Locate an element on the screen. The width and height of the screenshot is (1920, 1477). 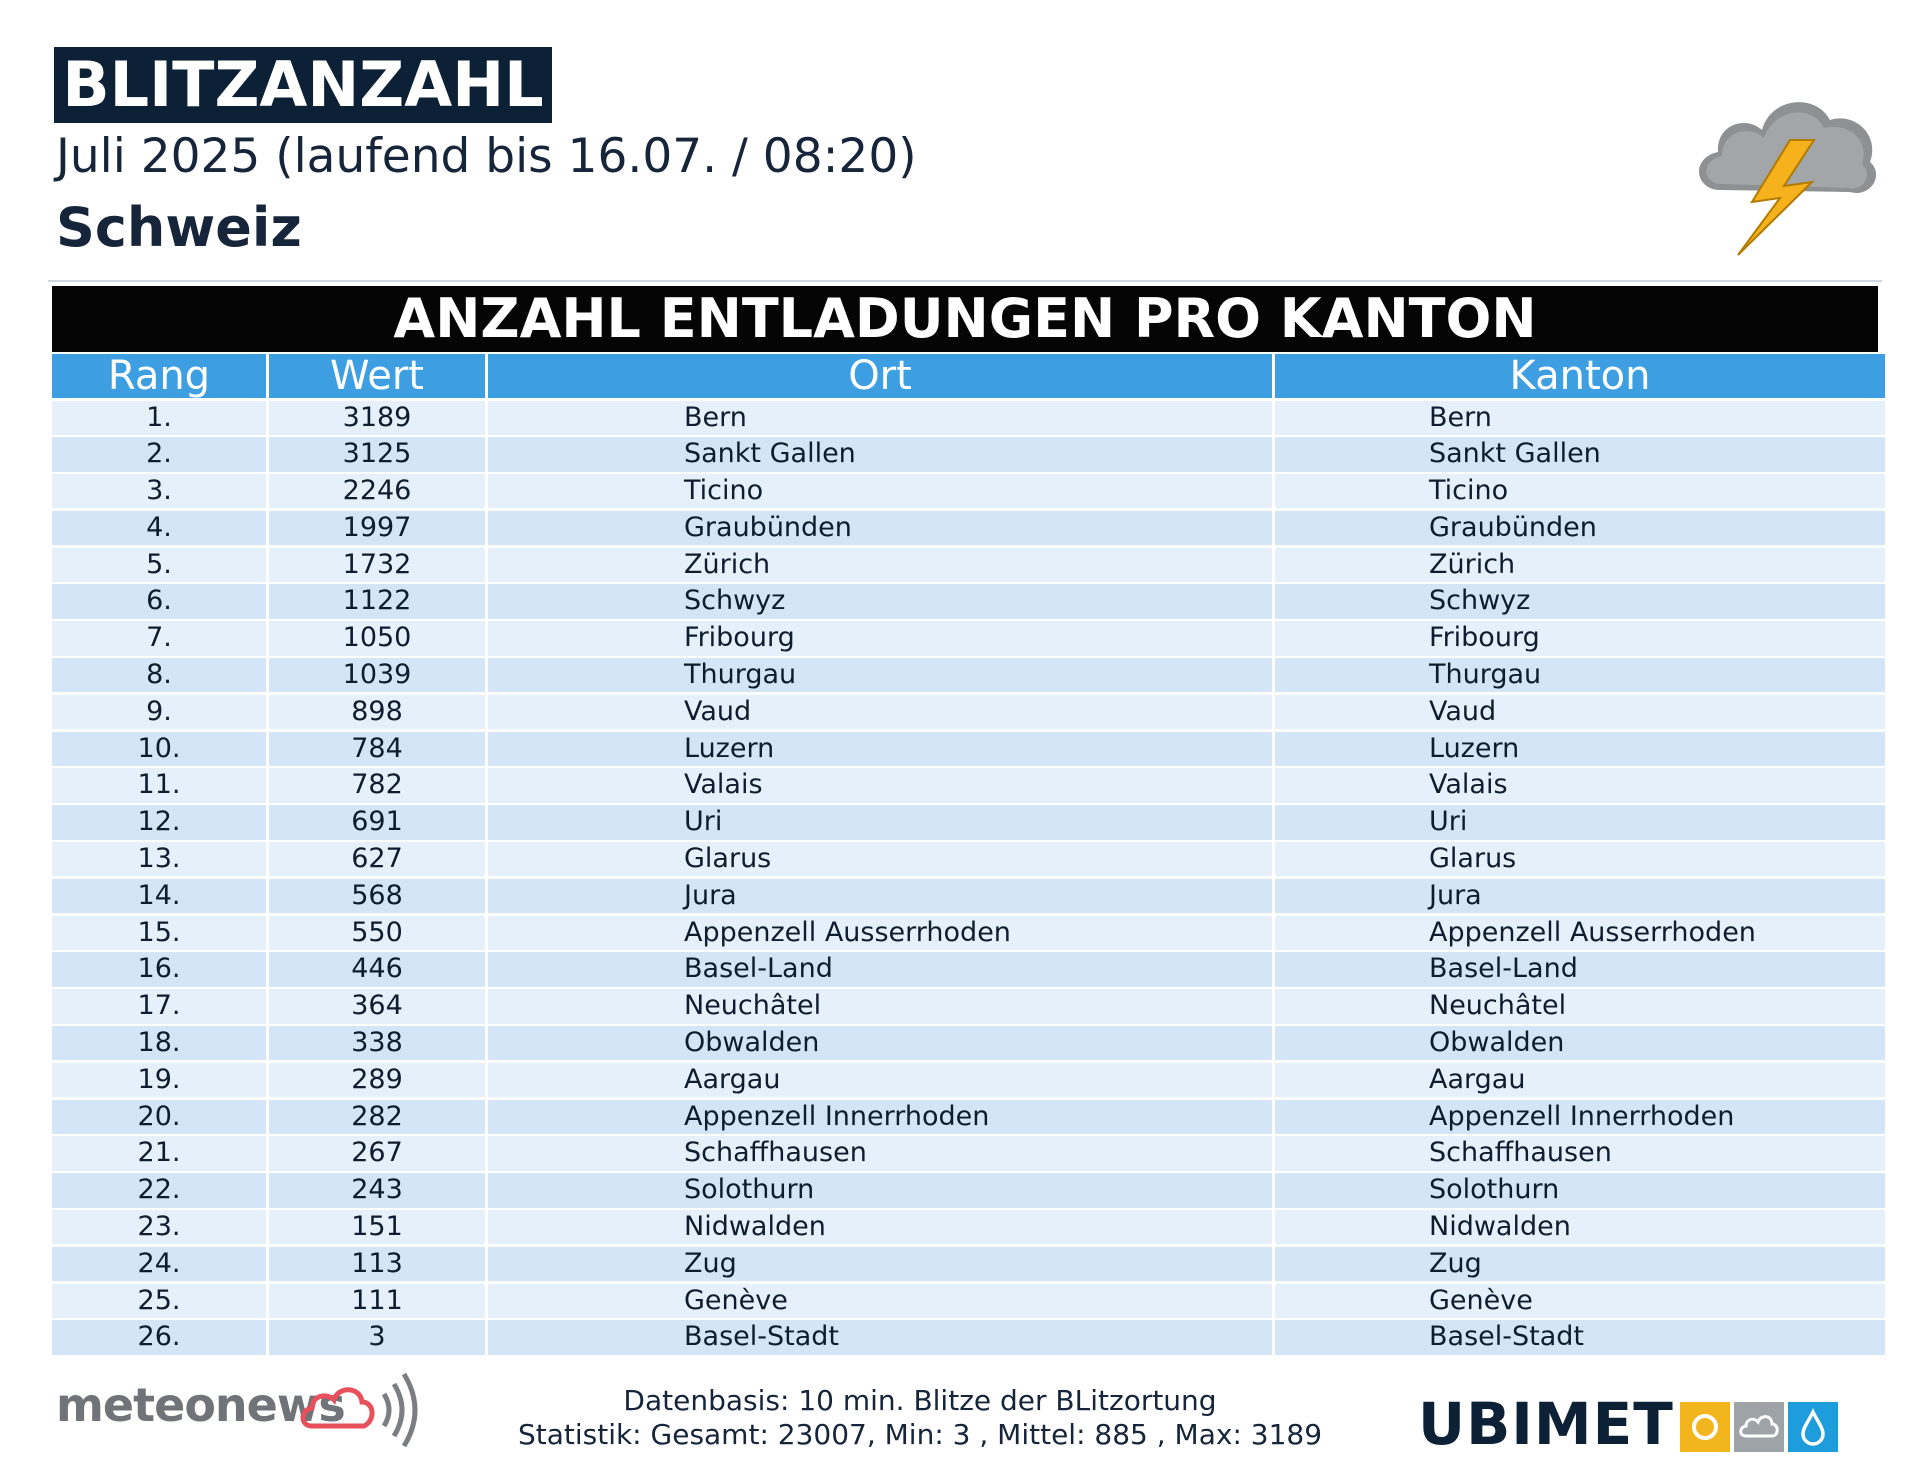
value-cell: 550 is located at coordinates (377, 932).